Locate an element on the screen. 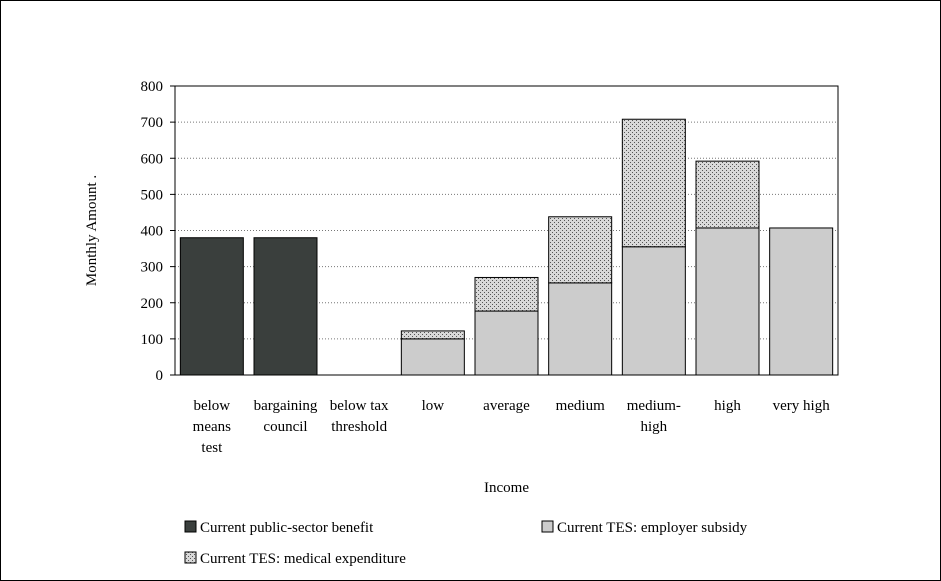 The width and height of the screenshot is (941, 581). x-category-label: average is located at coordinates (506, 406).